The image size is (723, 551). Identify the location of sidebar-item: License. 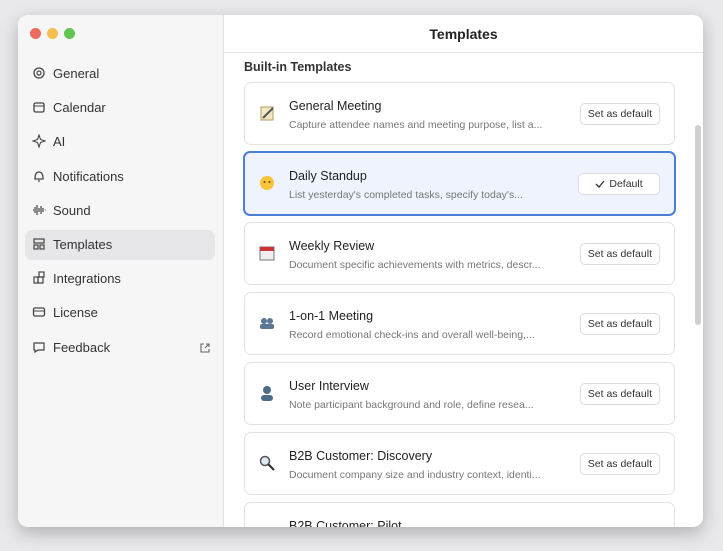
(120, 313).